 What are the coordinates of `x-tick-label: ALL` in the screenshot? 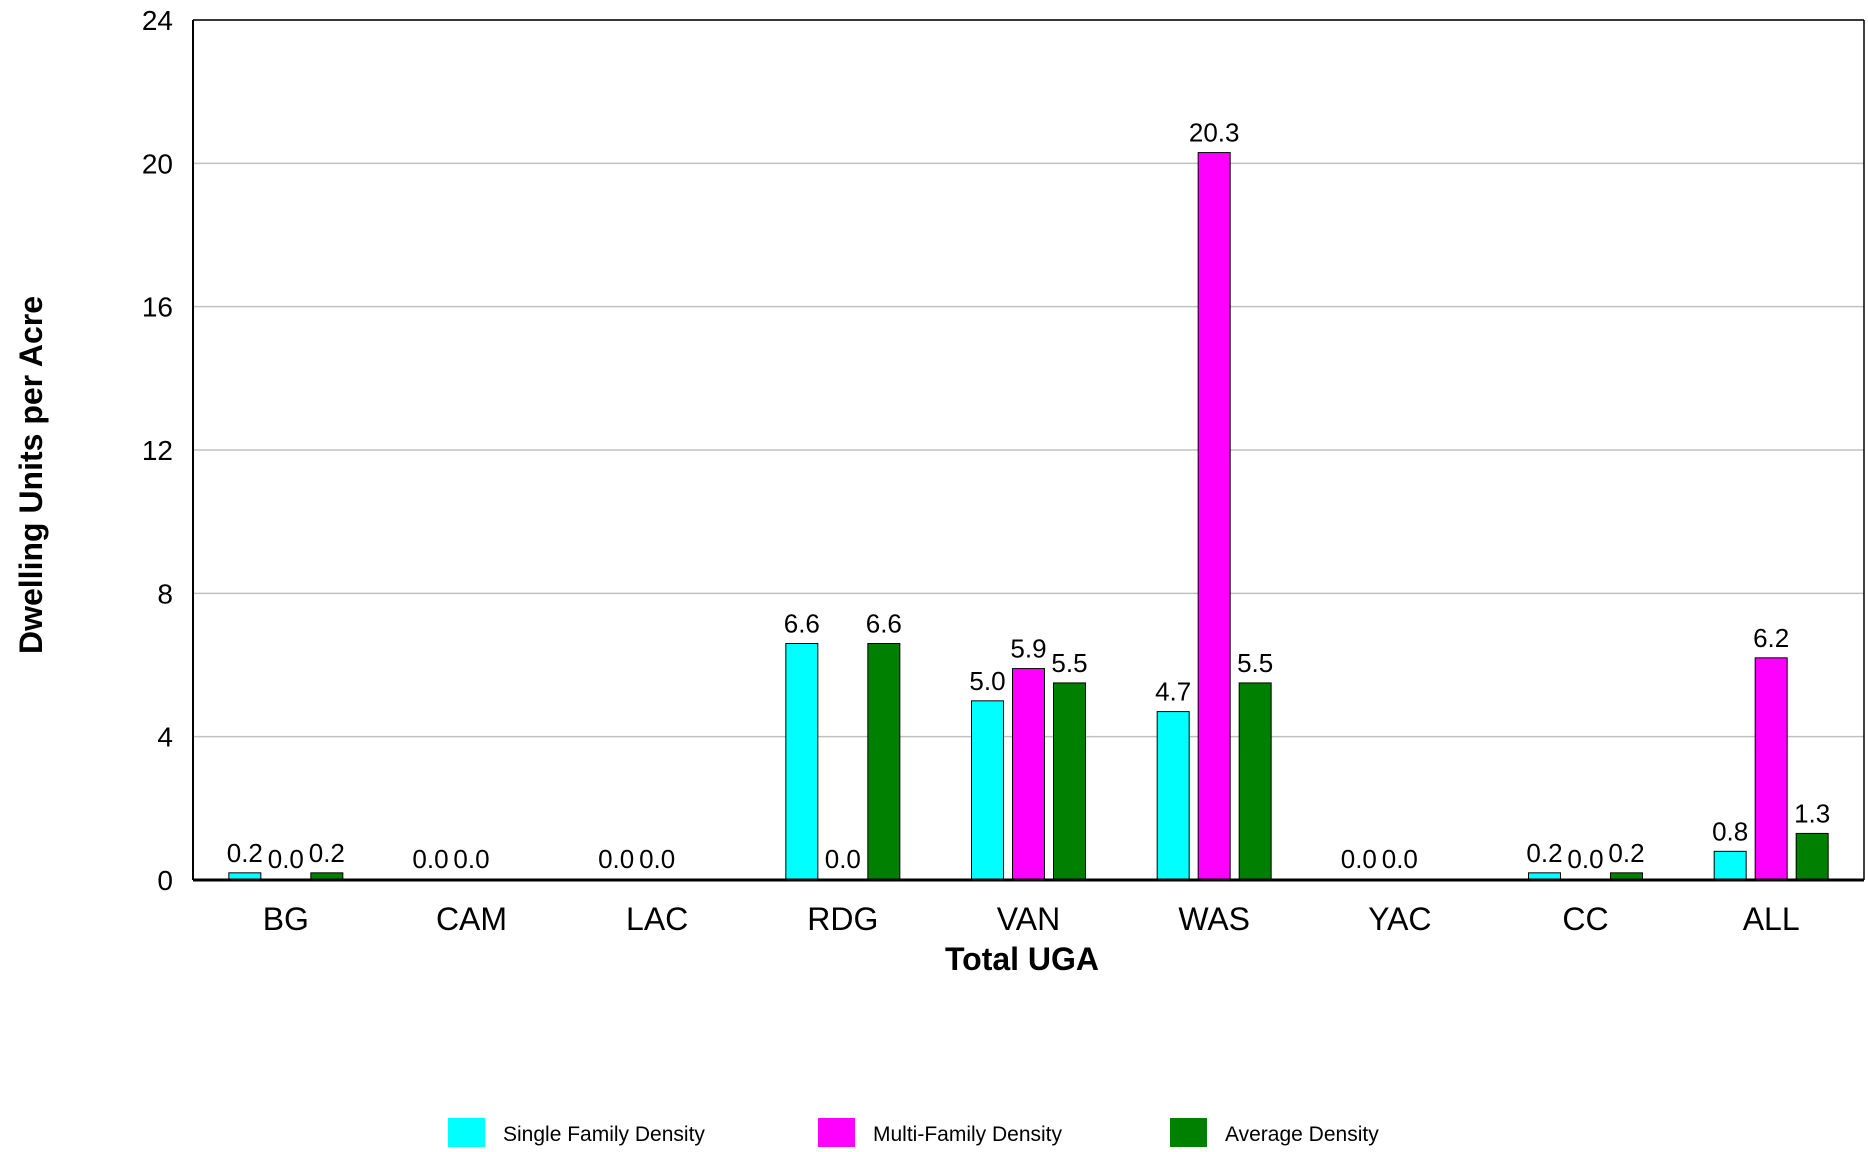 It's located at (1771, 919).